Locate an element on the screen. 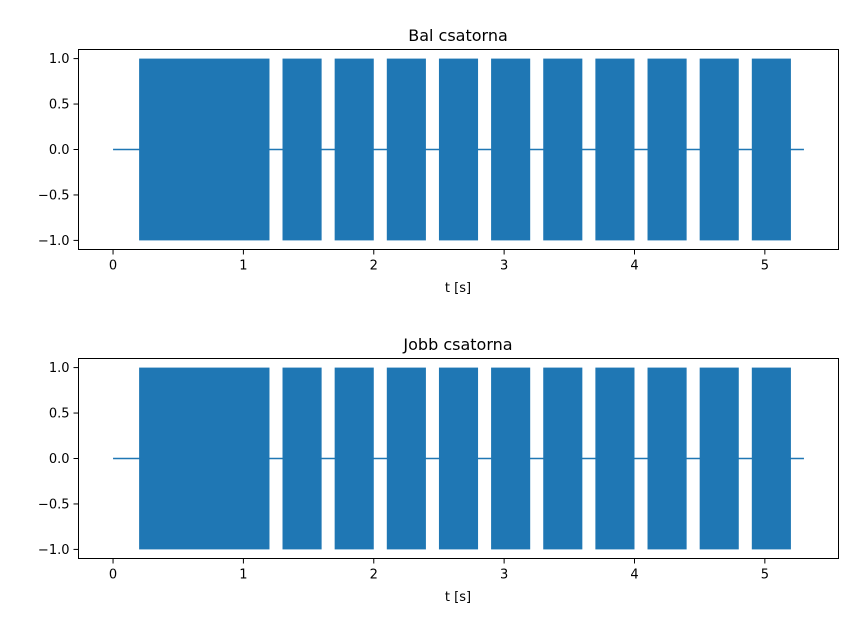 The height and width of the screenshot is (637, 859). chart-title: Bal csatorna is located at coordinates (458, 35).